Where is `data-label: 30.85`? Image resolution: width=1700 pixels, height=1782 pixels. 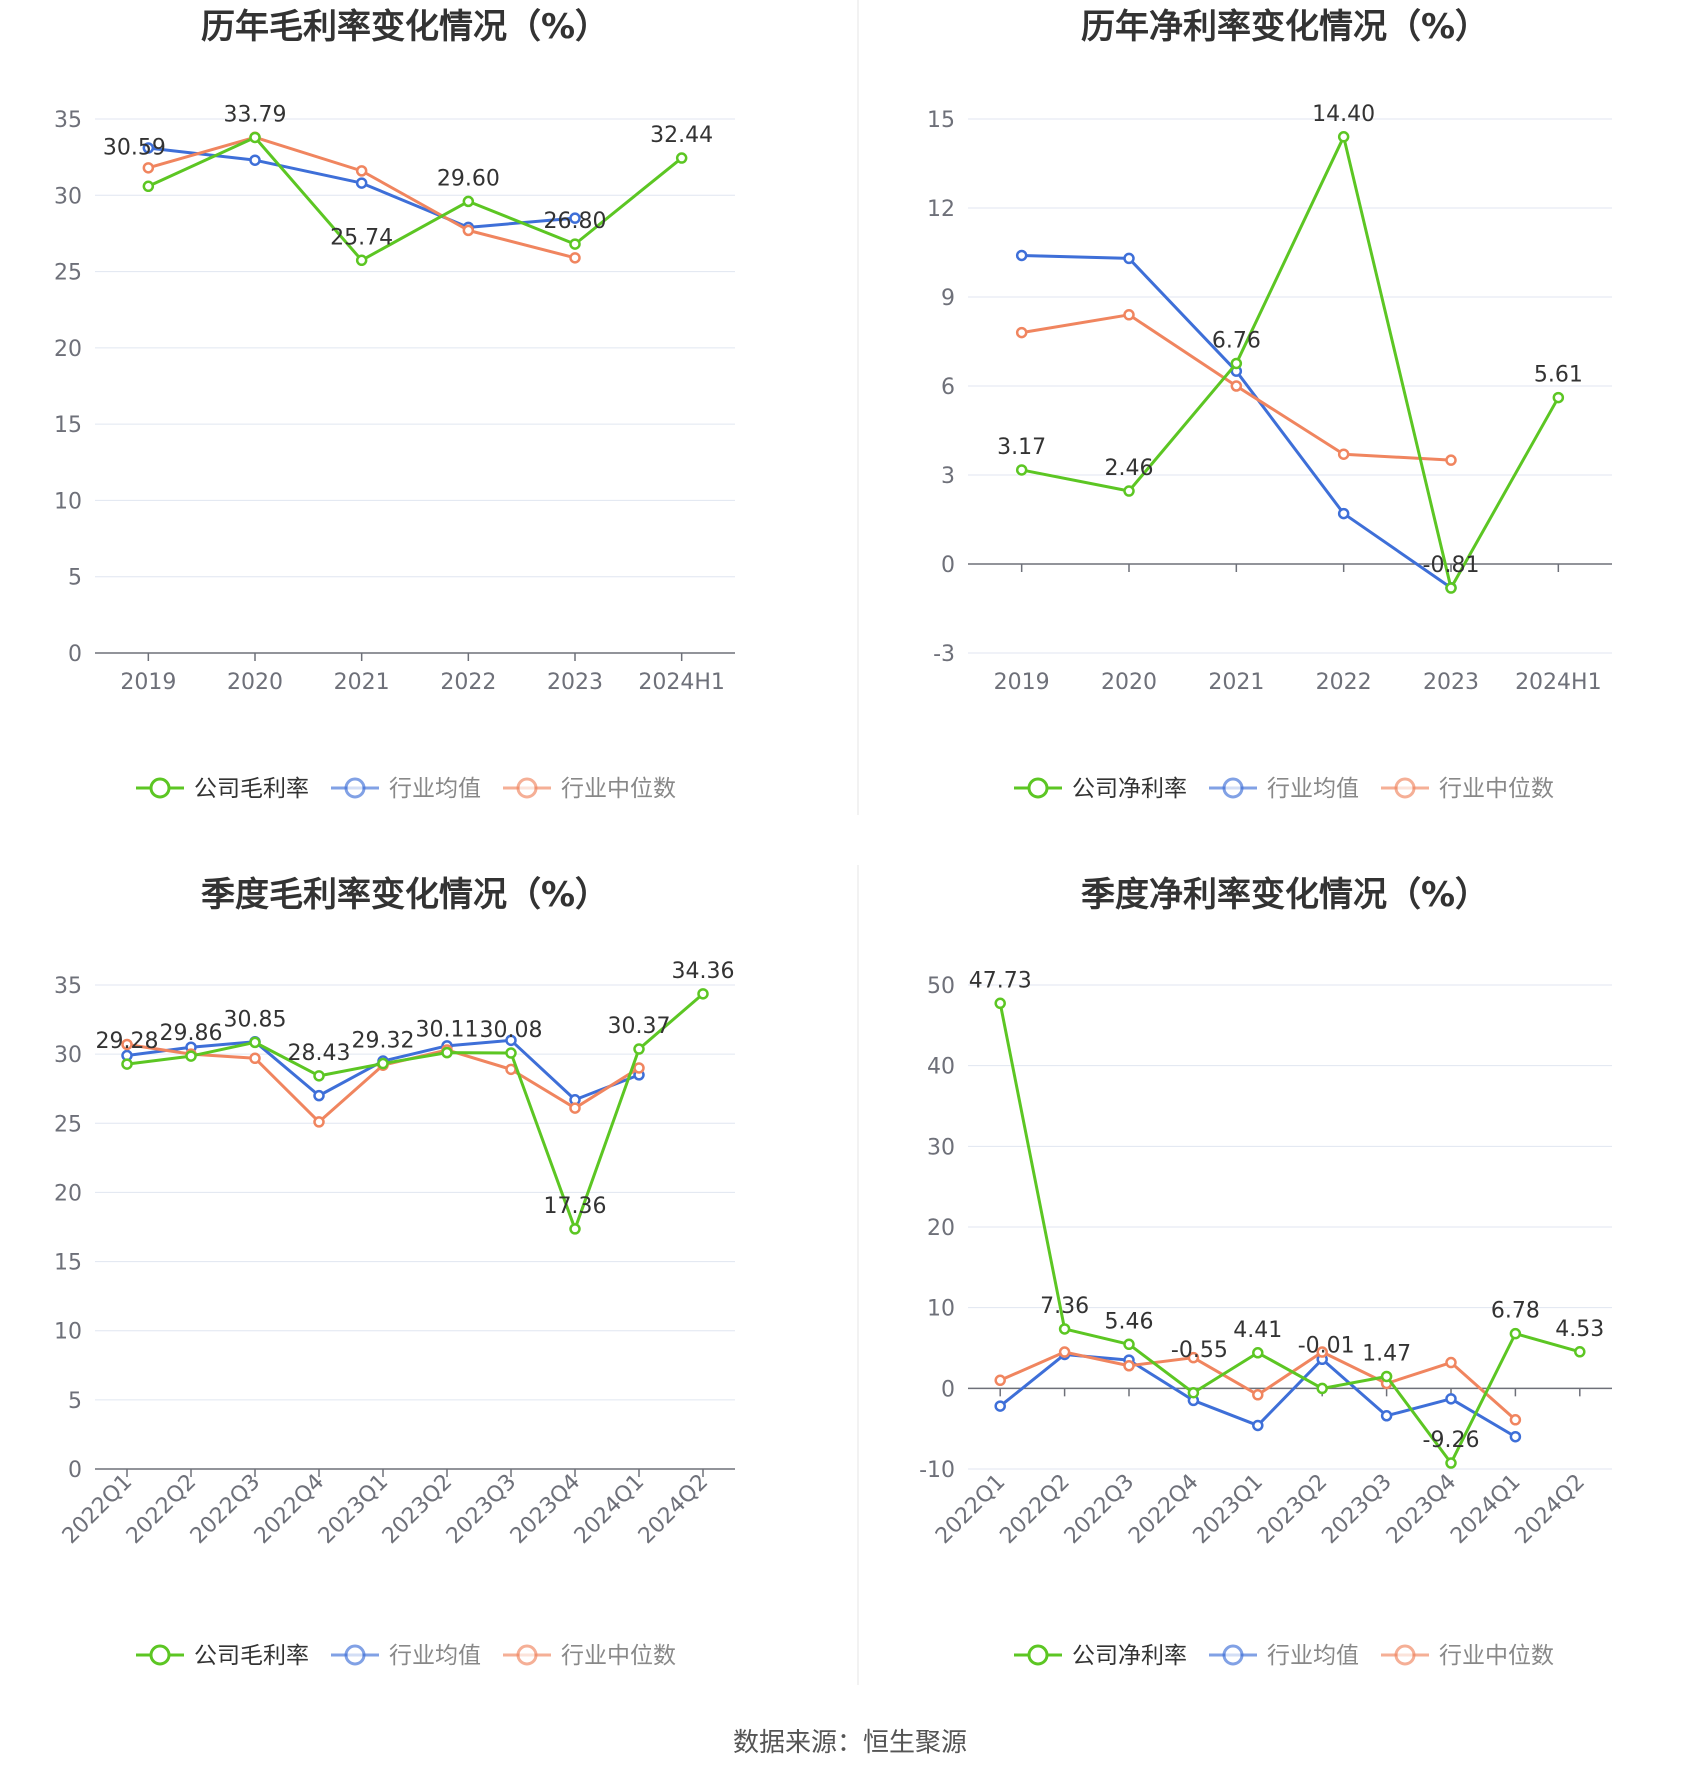 data-label: 30.85 is located at coordinates (255, 1019).